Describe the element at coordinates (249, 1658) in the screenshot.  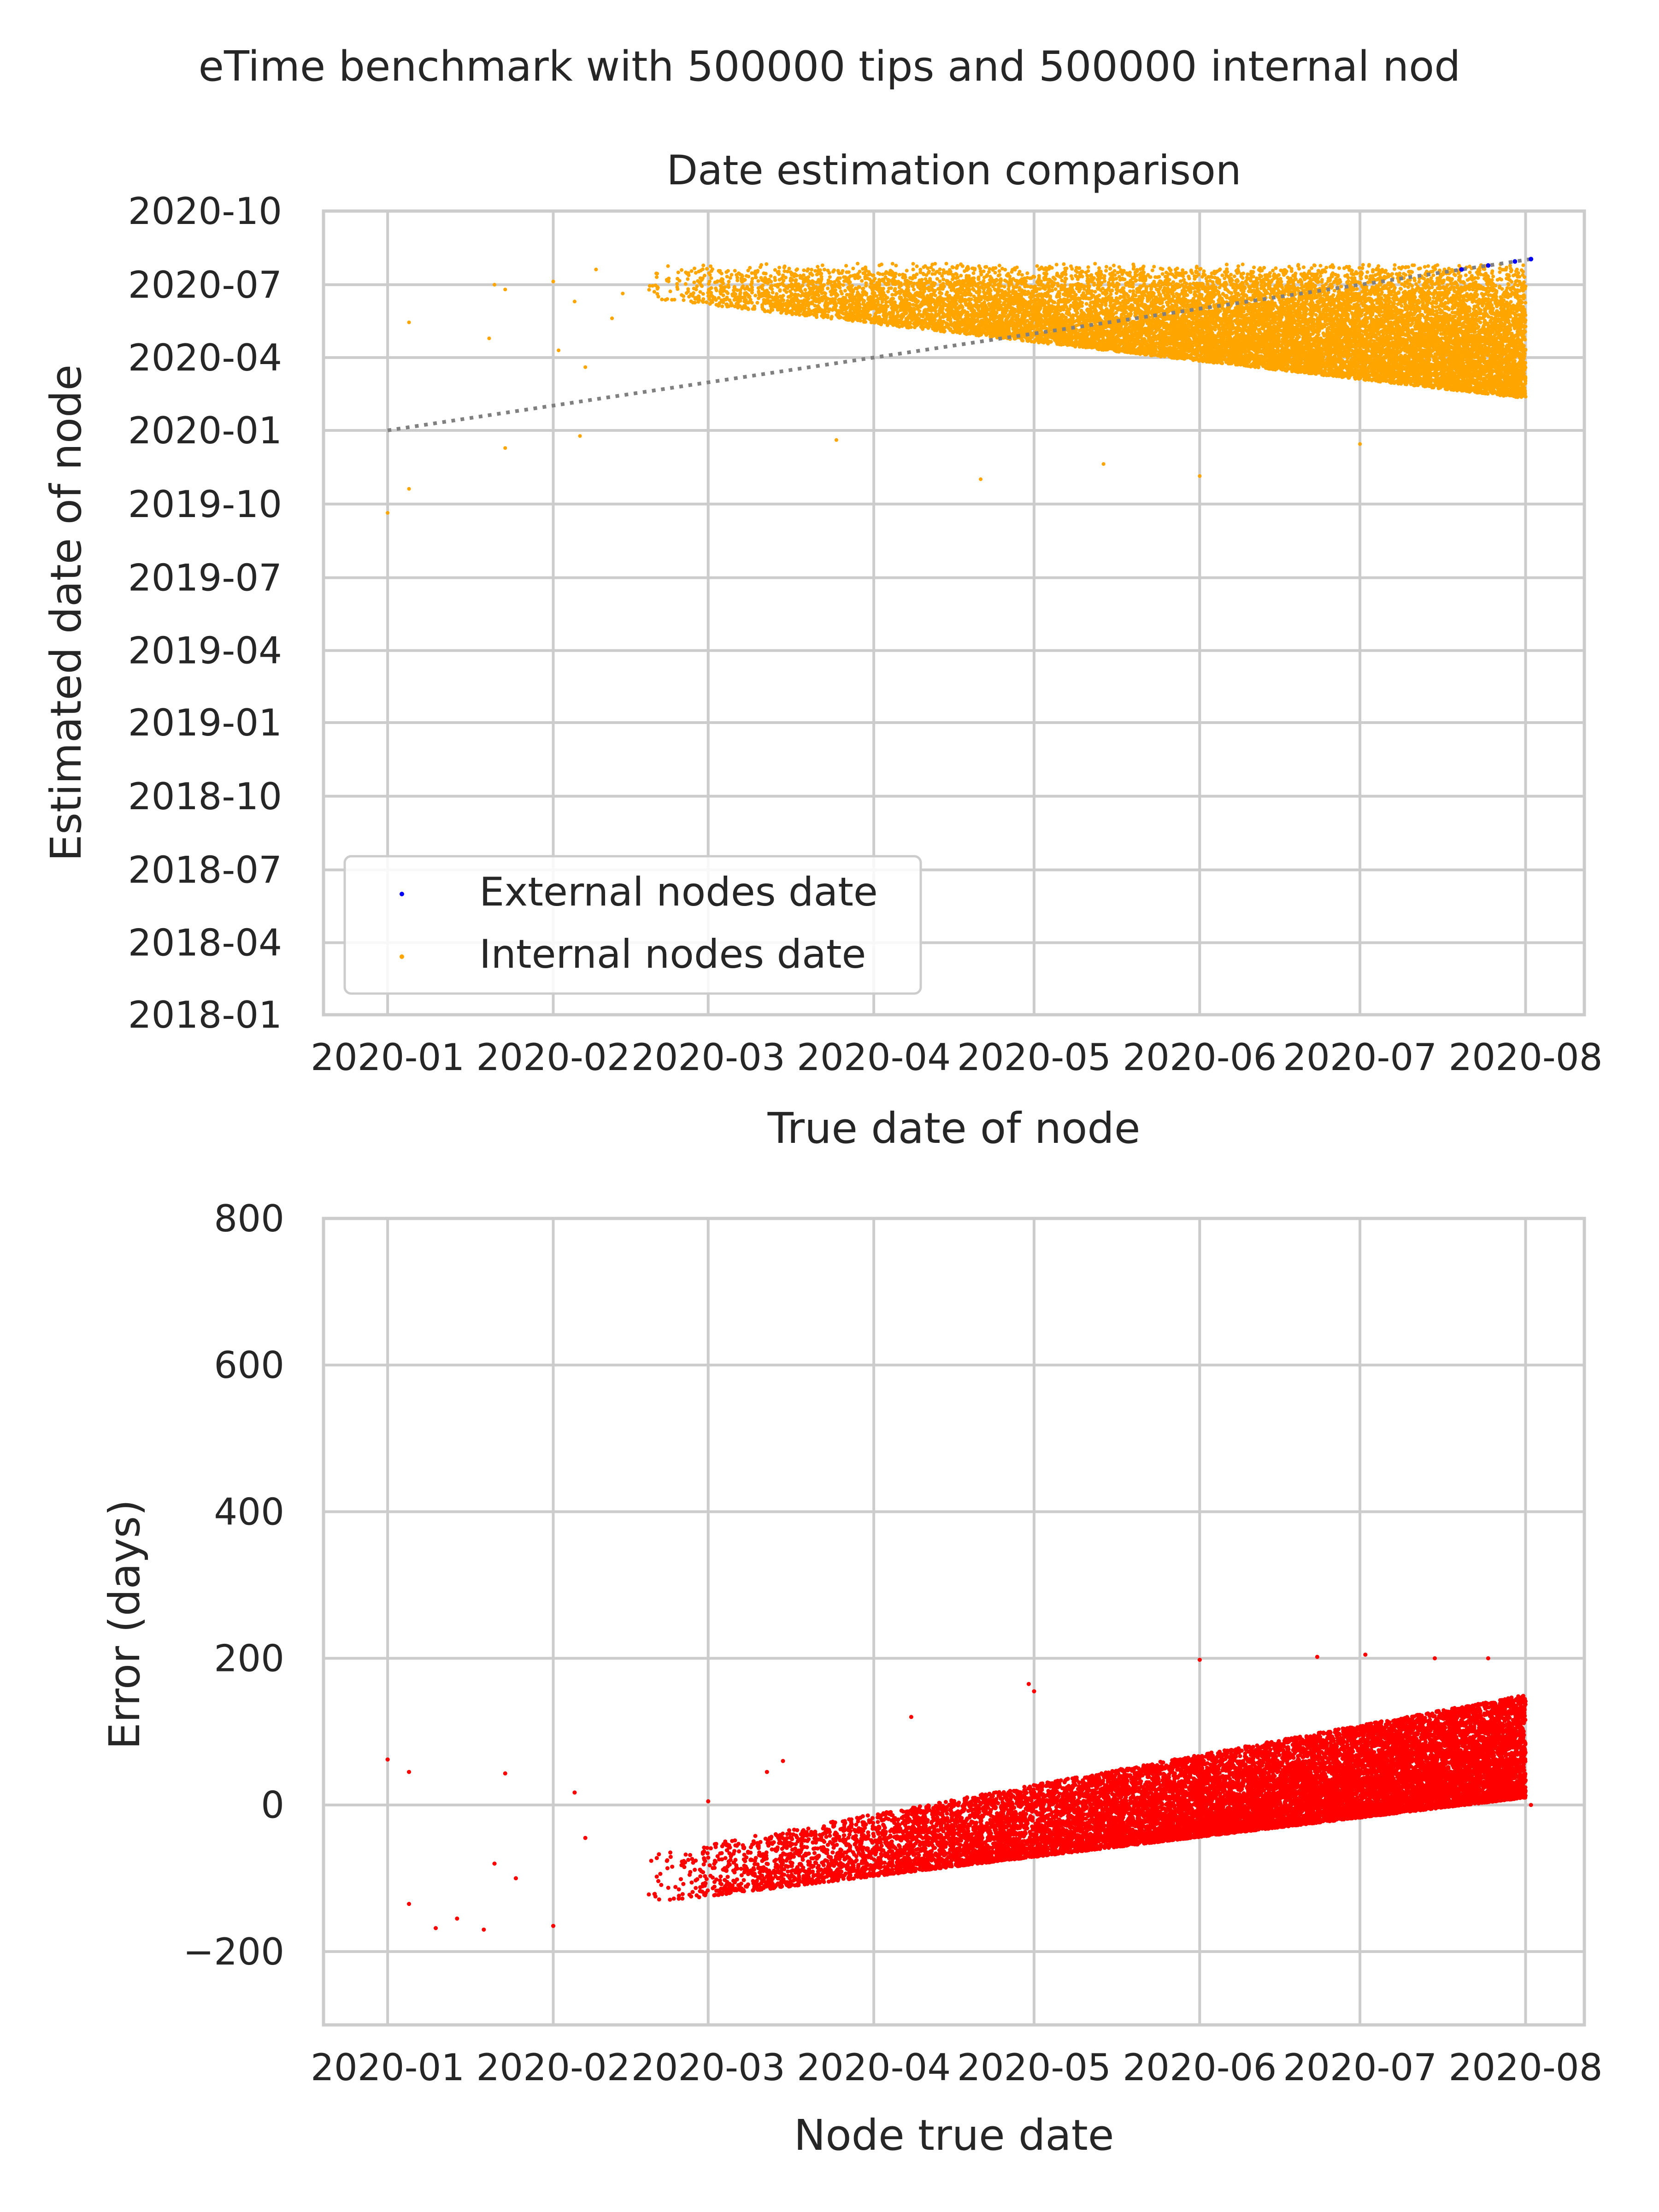
I see `bottom-y-tick-label: 200` at that location.